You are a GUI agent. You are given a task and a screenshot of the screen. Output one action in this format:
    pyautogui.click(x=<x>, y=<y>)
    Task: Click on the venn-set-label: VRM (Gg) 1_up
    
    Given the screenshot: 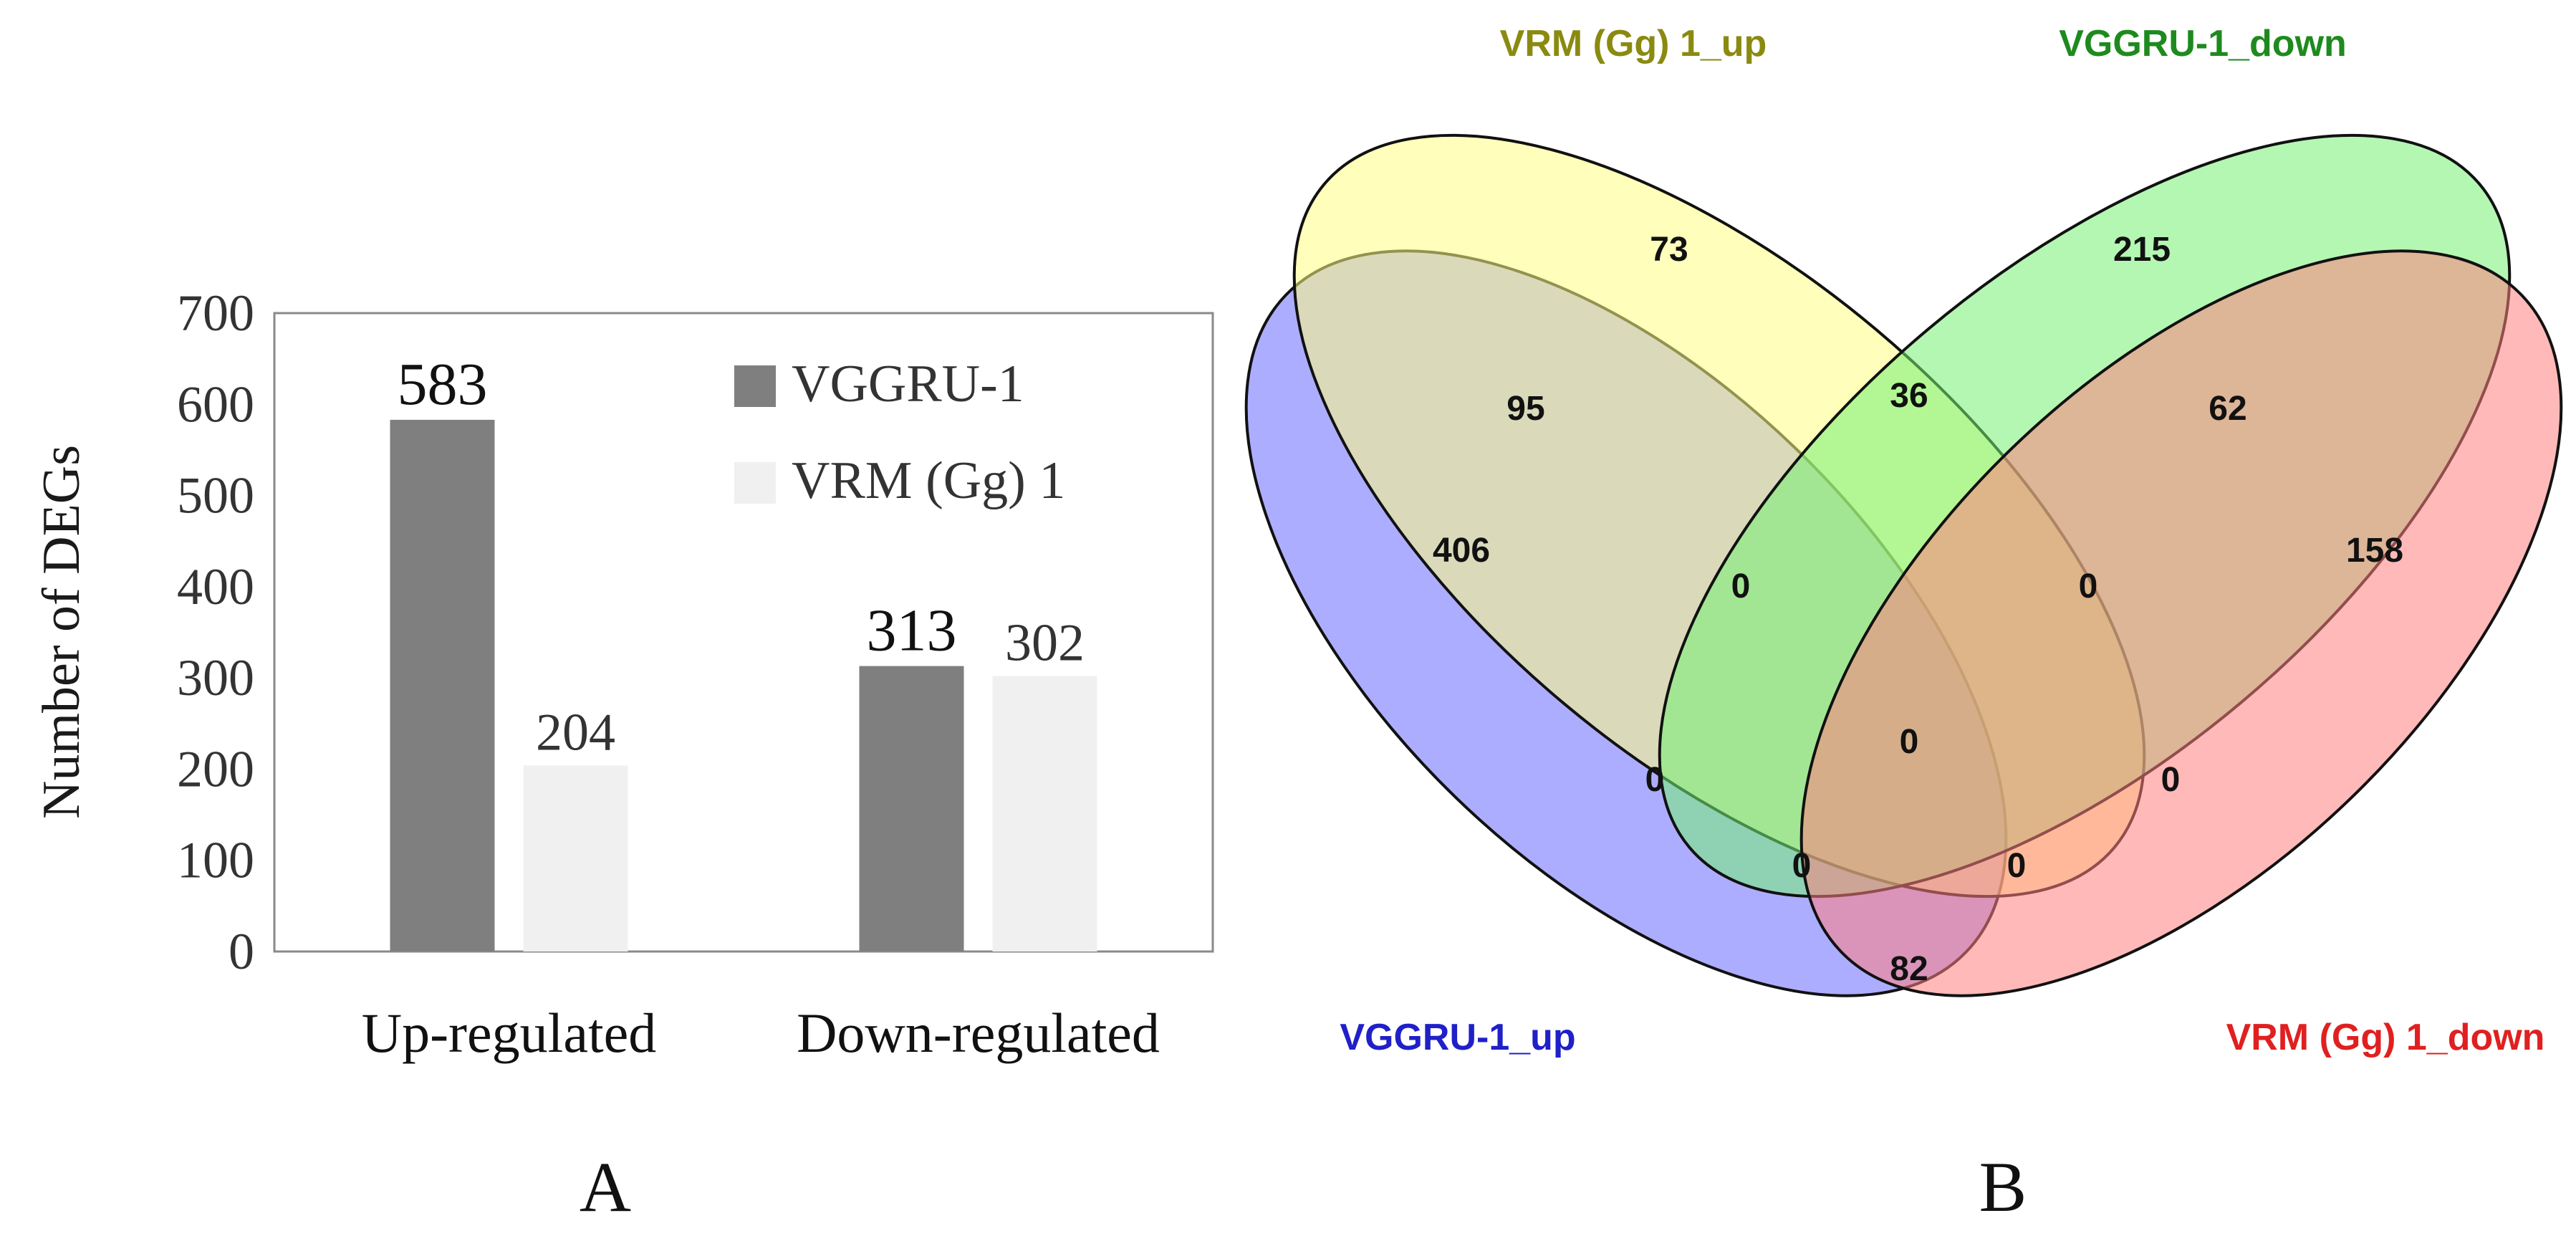 What is the action you would take?
    pyautogui.click(x=1634, y=43)
    